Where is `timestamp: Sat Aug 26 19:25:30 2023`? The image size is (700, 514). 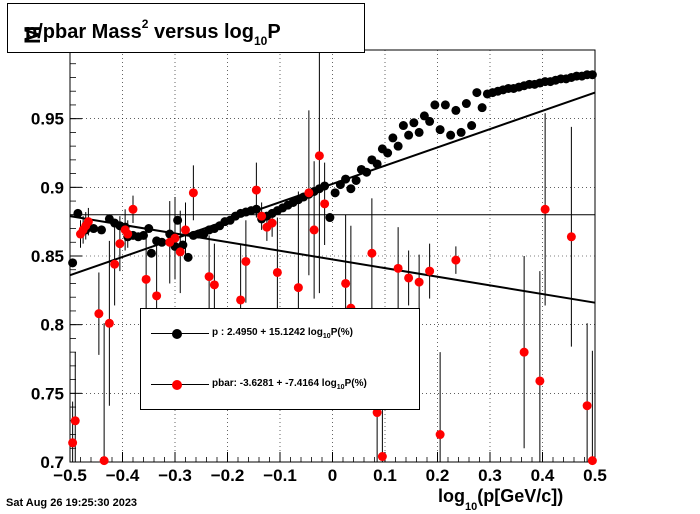
timestamp: Sat Aug 26 19:25:30 2023 is located at coordinates (72, 503).